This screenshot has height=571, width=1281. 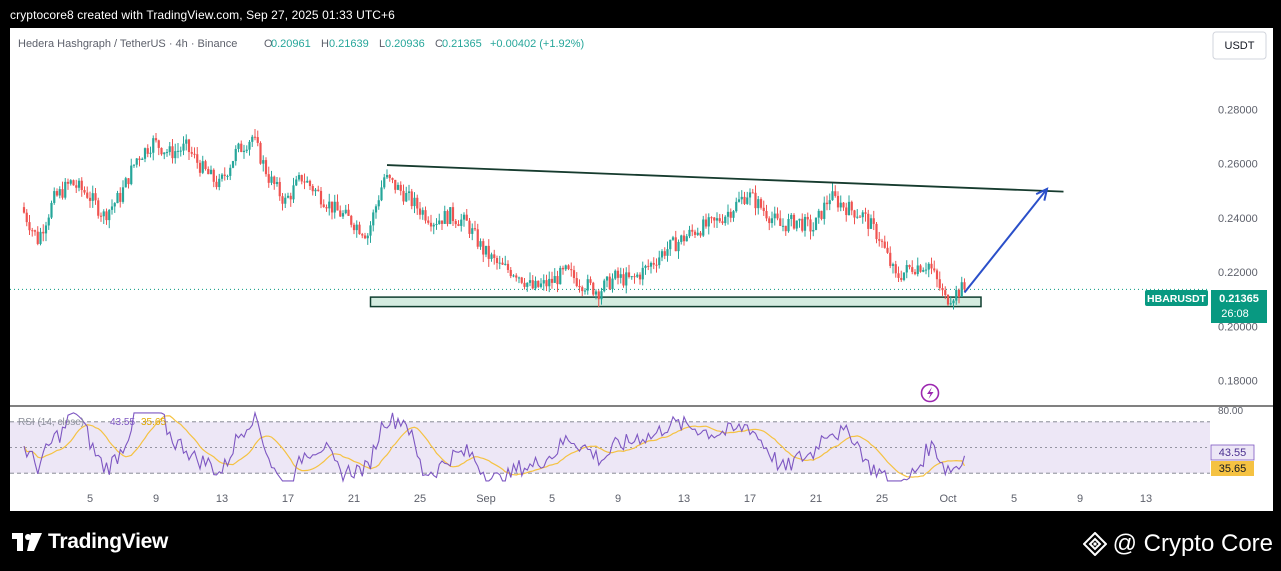 I want to click on x-tick-label: 25, so click(x=882, y=499).